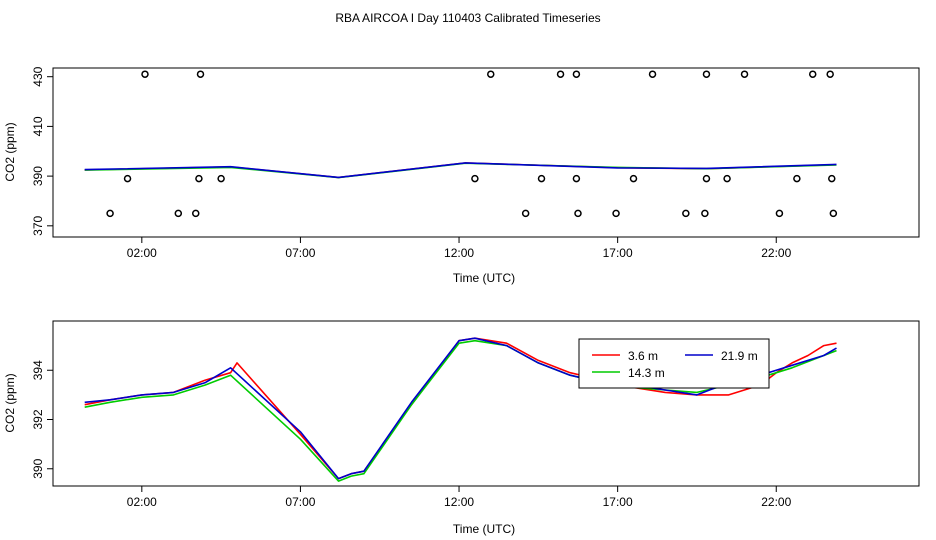  What do you see at coordinates (484, 278) in the screenshot?
I see `top-x-axis-label: Time (UTC)` at bounding box center [484, 278].